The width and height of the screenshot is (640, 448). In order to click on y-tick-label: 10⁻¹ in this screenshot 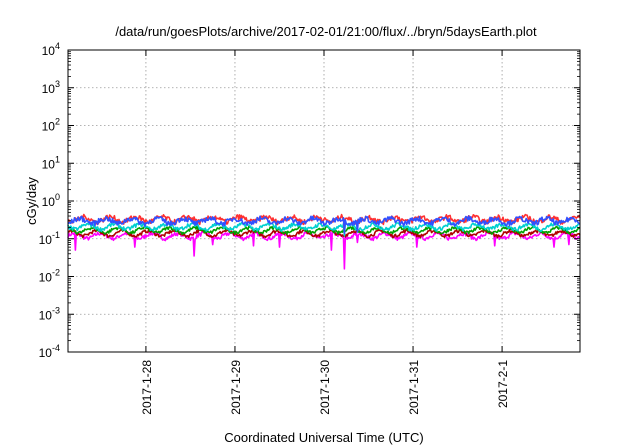, I will do `click(49, 238)`.